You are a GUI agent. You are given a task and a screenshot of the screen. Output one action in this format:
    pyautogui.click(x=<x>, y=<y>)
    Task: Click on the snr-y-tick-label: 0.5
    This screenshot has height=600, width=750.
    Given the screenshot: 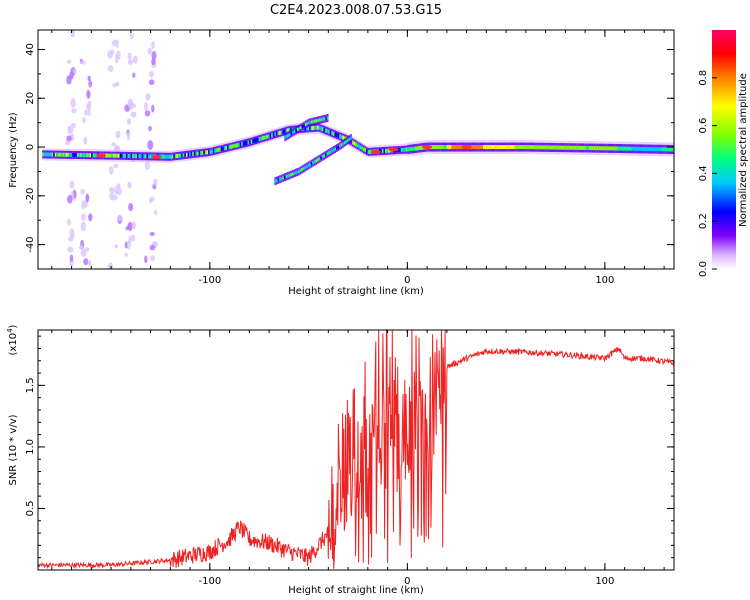 What is the action you would take?
    pyautogui.click(x=30, y=509)
    